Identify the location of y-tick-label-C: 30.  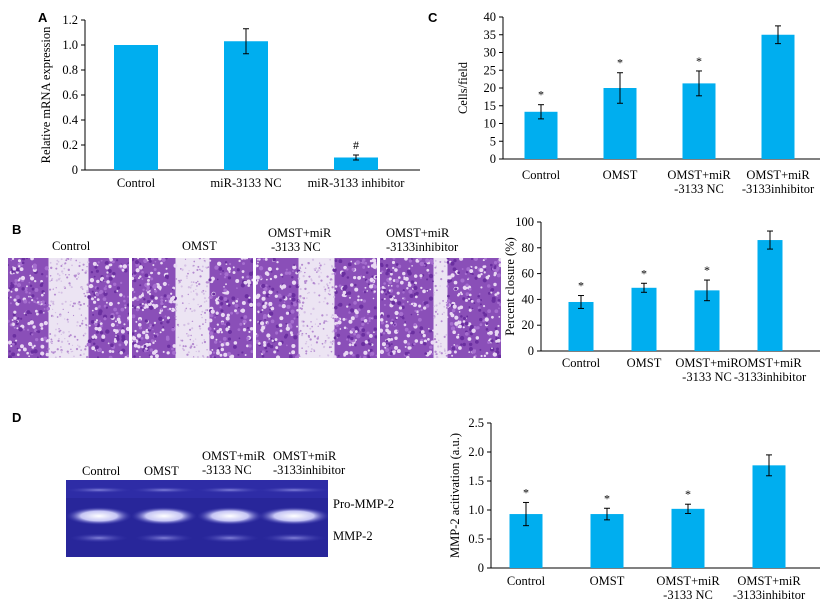
(490, 53).